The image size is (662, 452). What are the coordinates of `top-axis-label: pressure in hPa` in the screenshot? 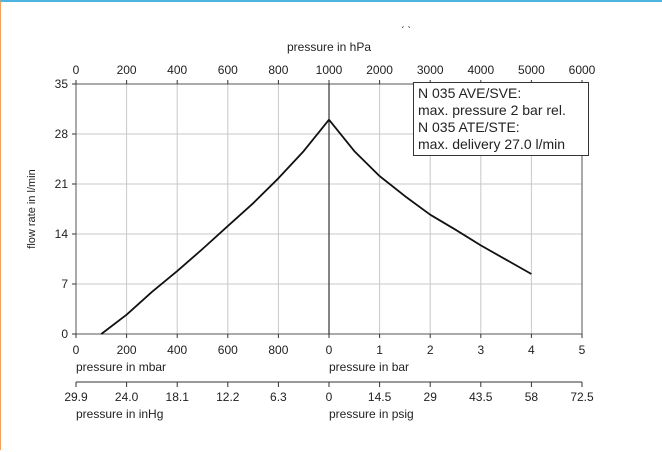 It's located at (329, 47).